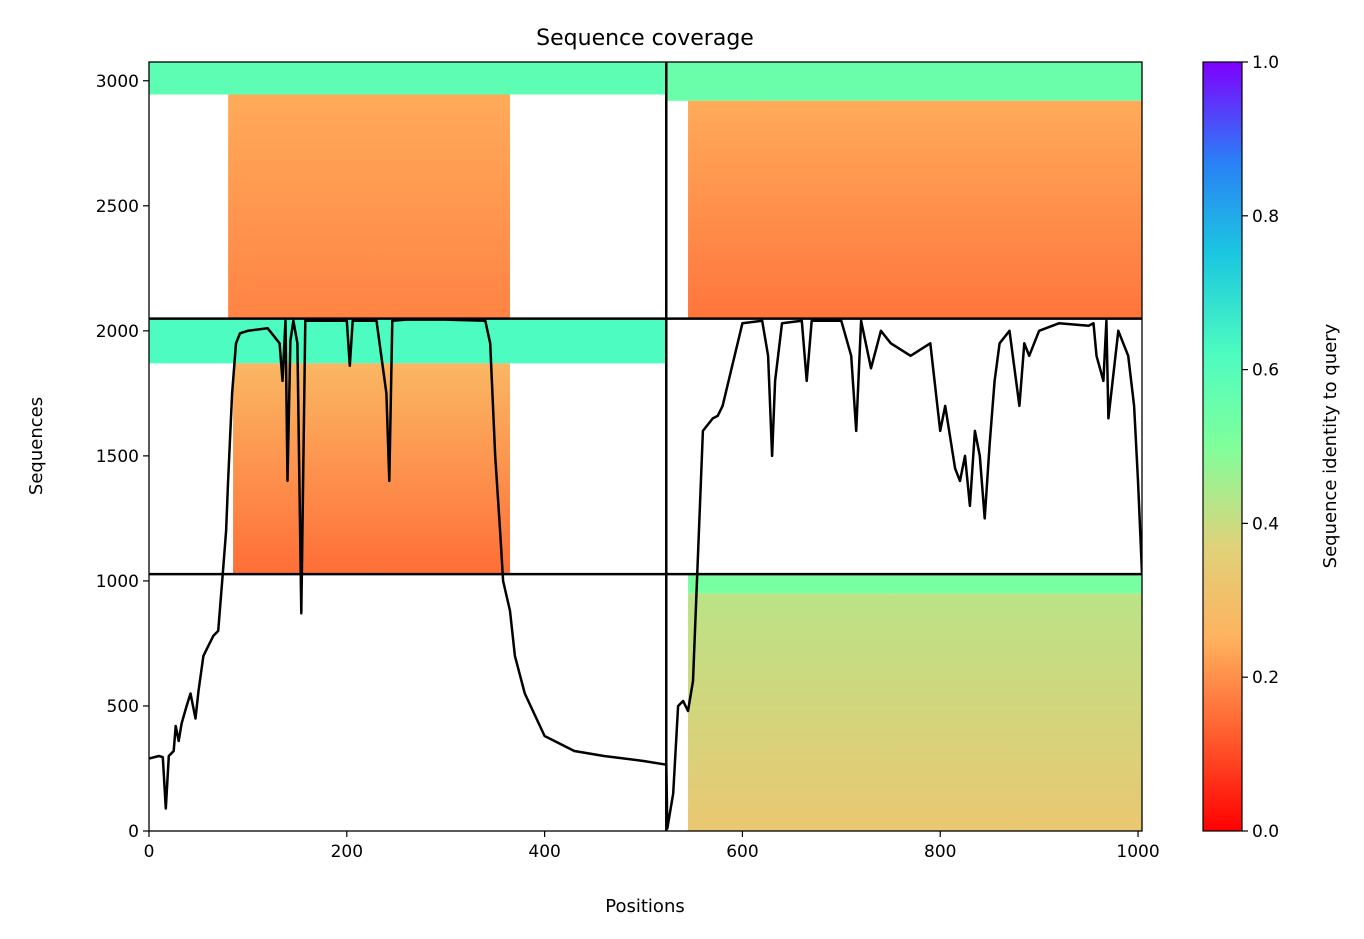  What do you see at coordinates (347, 852) in the screenshot?
I see `x-tick-label: 200` at bounding box center [347, 852].